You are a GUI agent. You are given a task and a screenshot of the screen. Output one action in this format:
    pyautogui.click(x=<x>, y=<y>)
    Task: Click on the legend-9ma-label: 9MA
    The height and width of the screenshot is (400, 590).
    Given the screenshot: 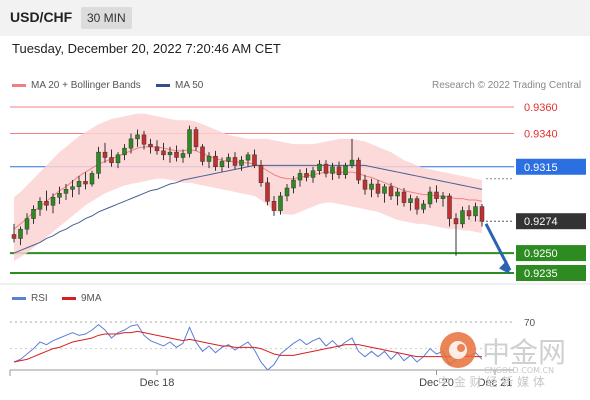 What is the action you would take?
    pyautogui.click(x=91, y=298)
    